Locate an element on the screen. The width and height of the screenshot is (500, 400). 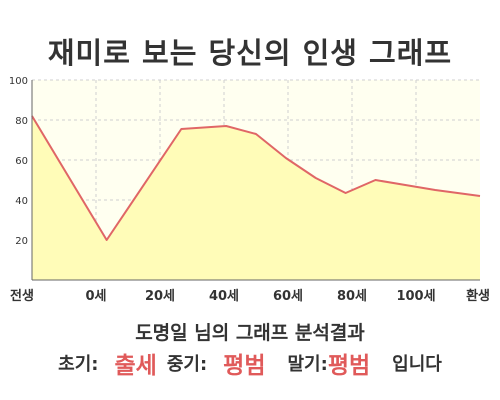
x-tick-label: 100세 is located at coordinates (415, 296).